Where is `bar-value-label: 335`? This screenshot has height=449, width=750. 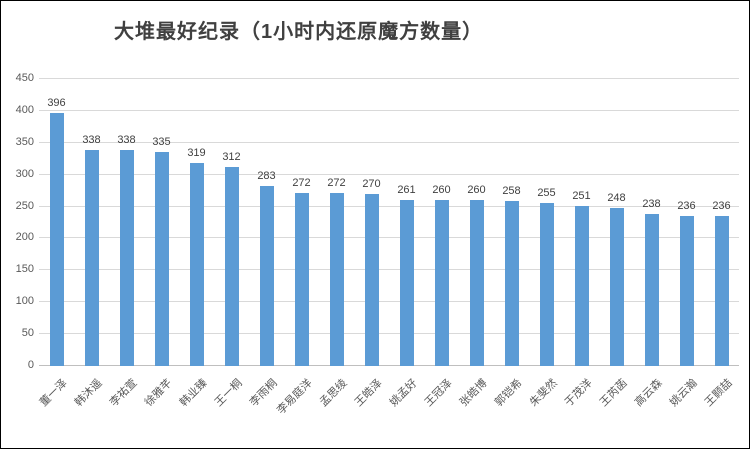
bar-value-label: 335 is located at coordinates (161, 142).